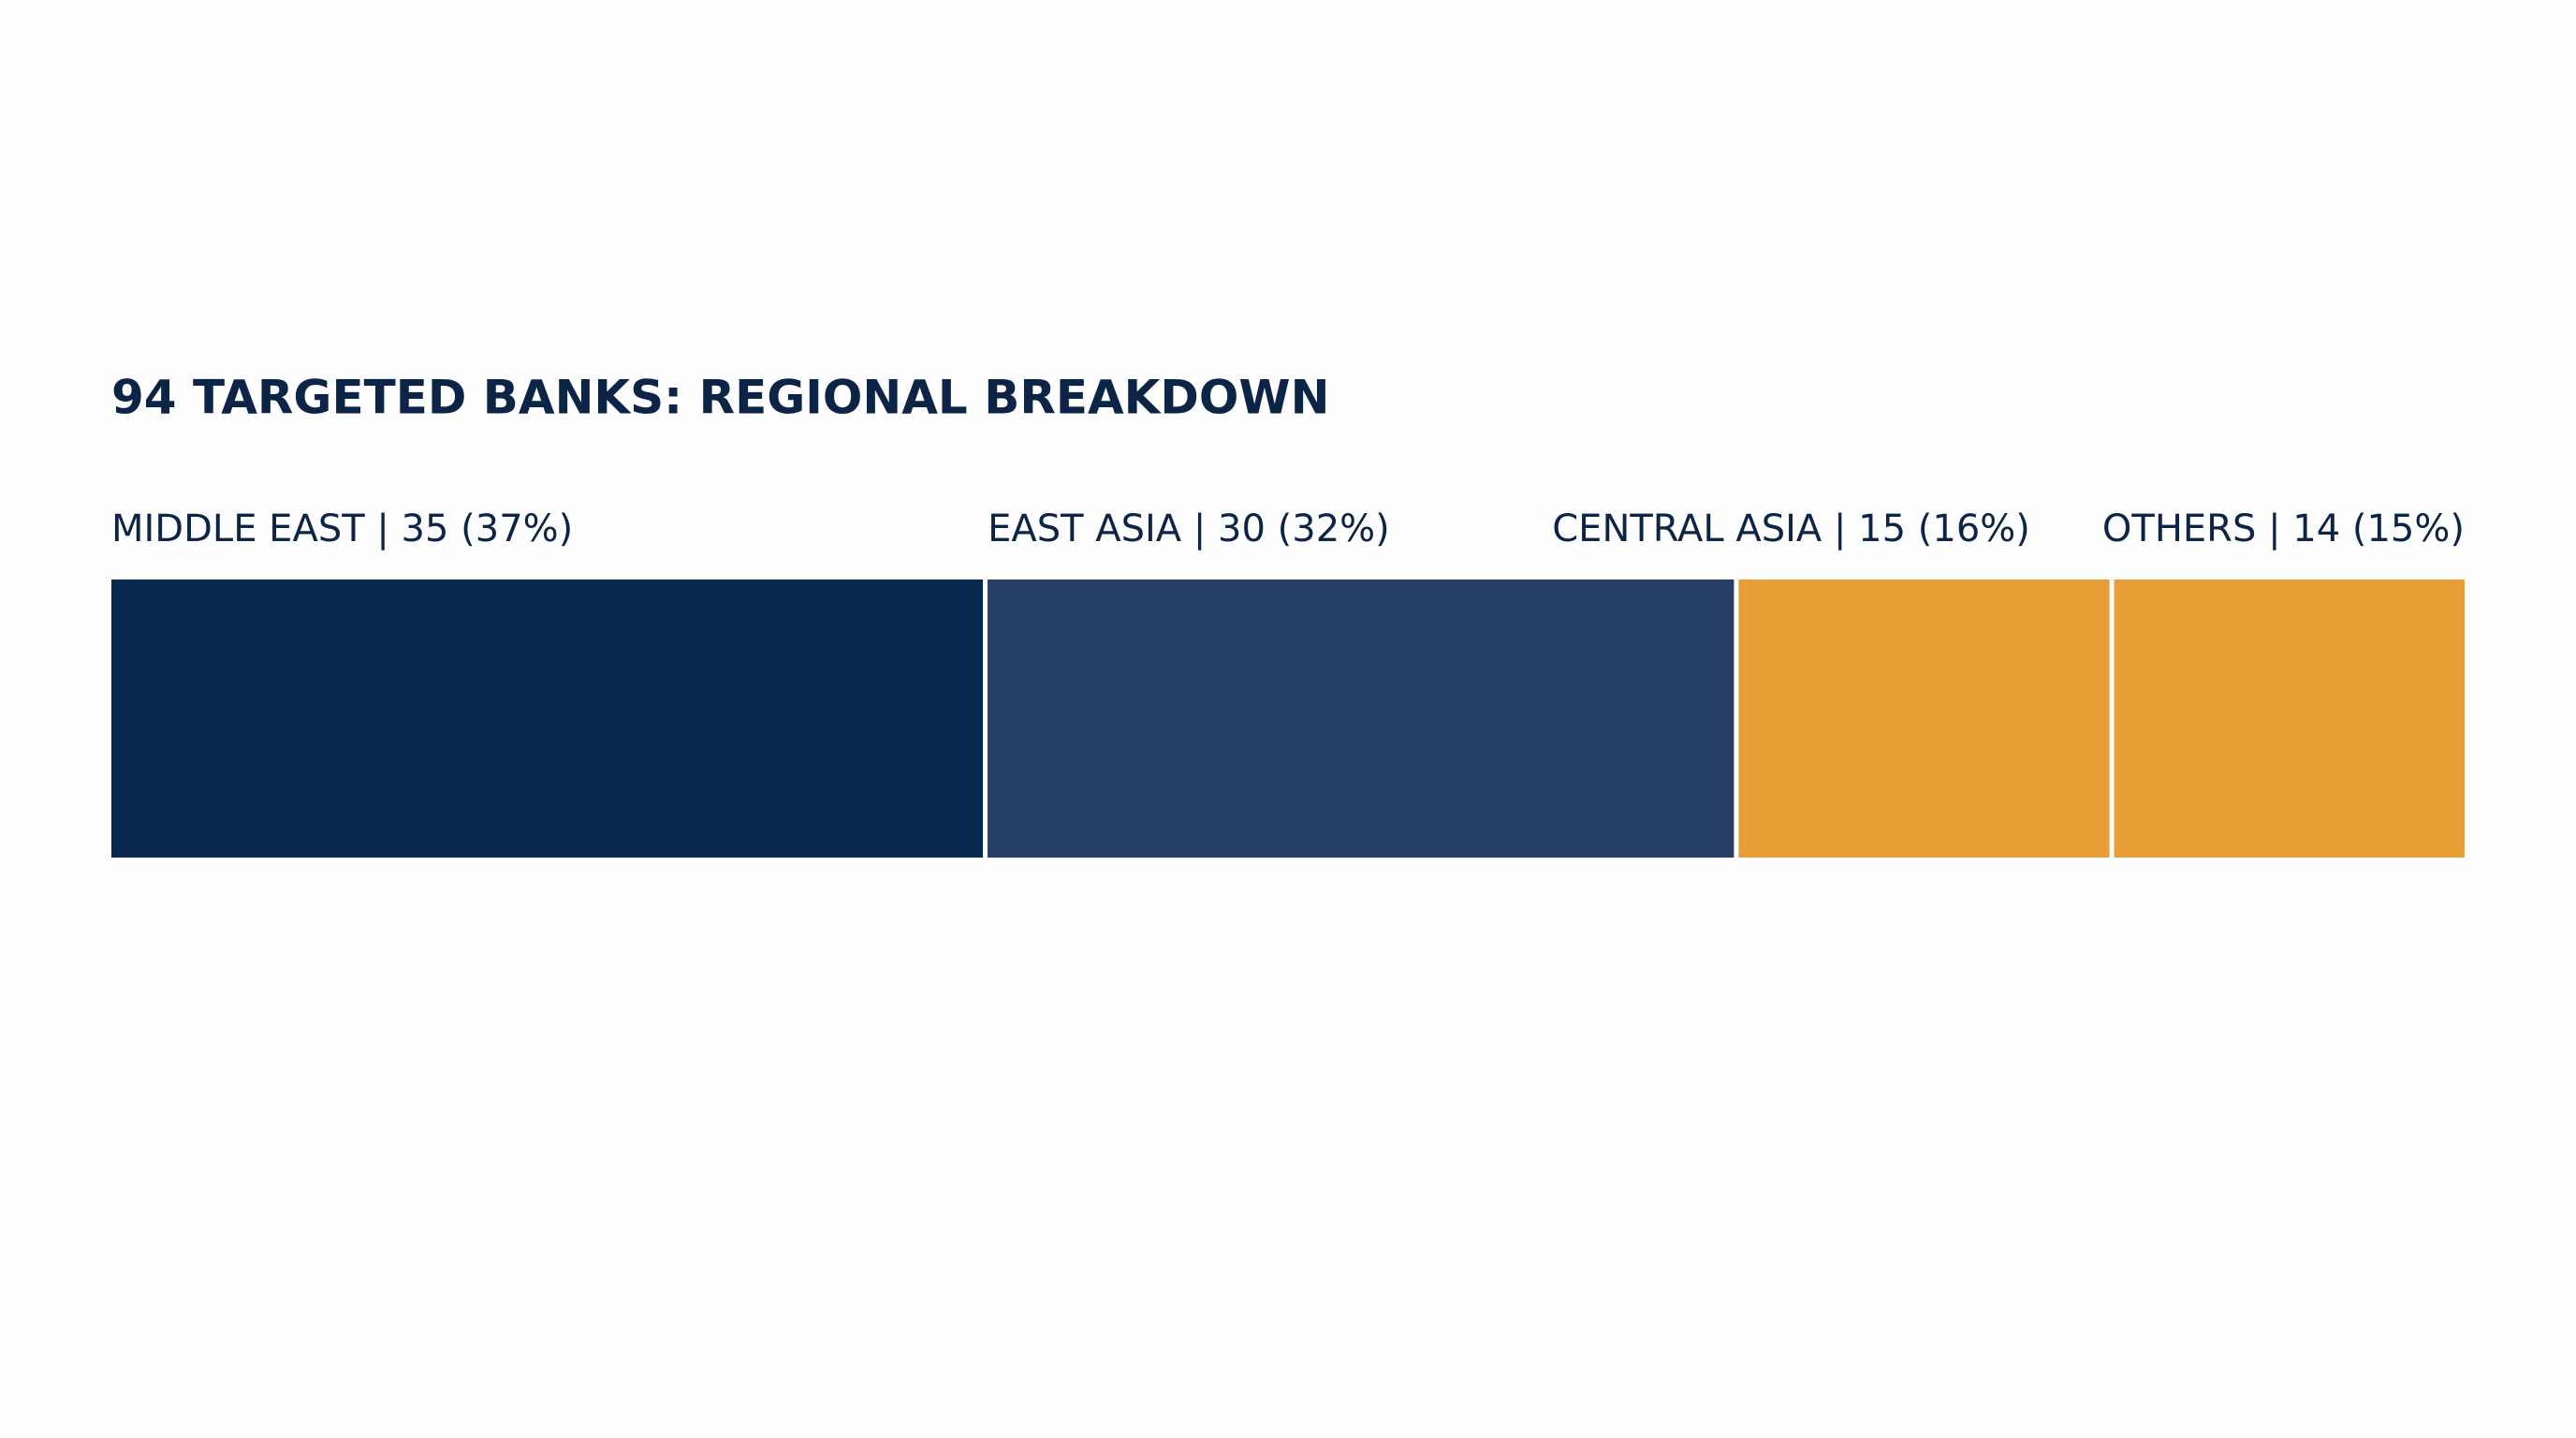 This screenshot has height=1438, width=2576. I want to click on segment-label: CENTRAL ASIA | 15 (16%), so click(1791, 528).